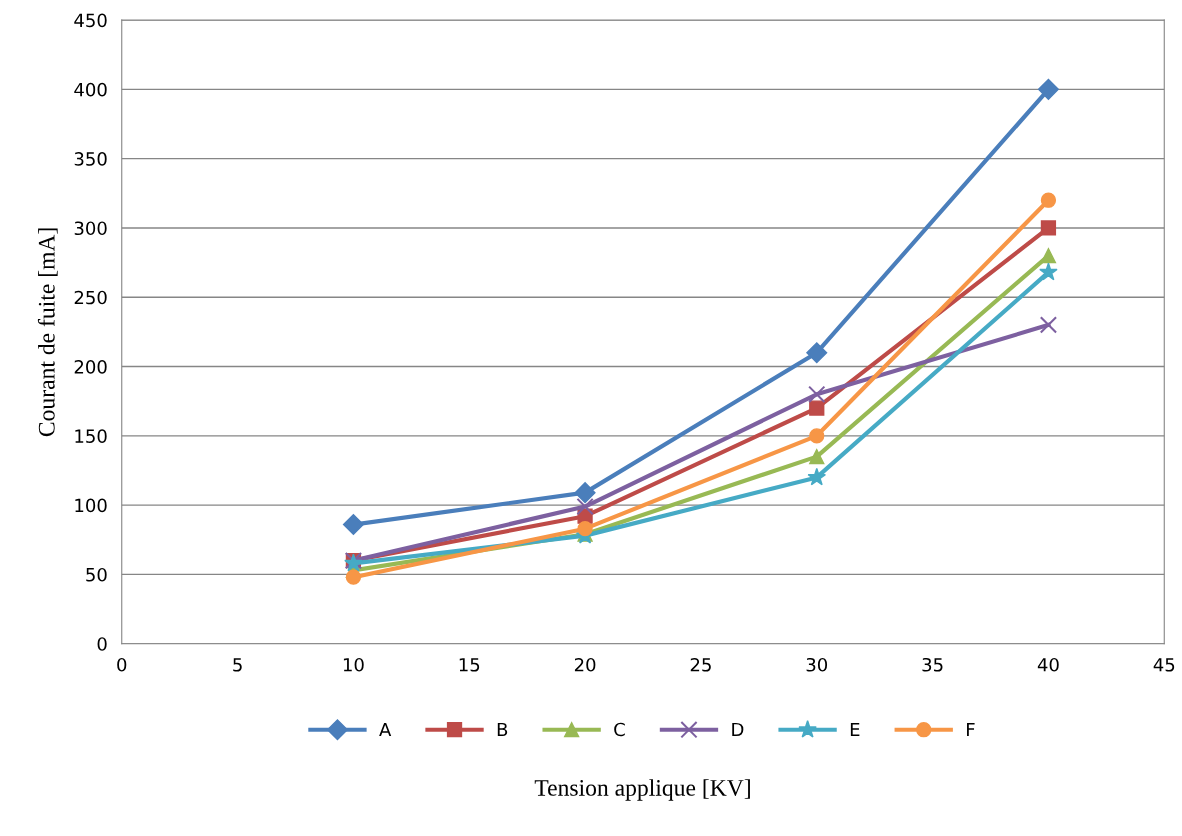 The image size is (1182, 836). What do you see at coordinates (700, 664) in the screenshot?
I see `x-tick-label: 25` at bounding box center [700, 664].